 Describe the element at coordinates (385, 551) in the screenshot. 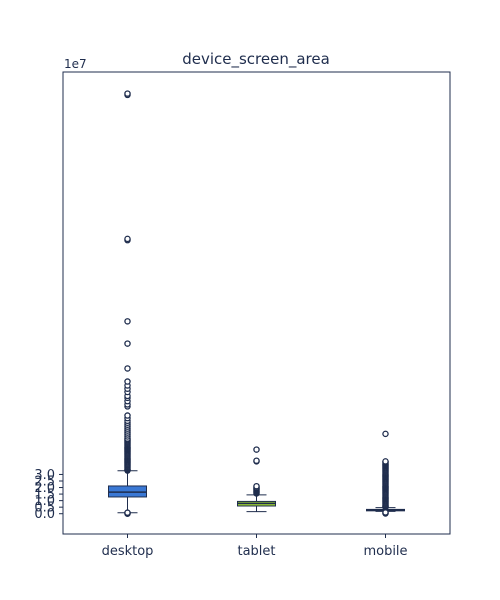

I see `x-tick-label-mobile: mobile` at that location.